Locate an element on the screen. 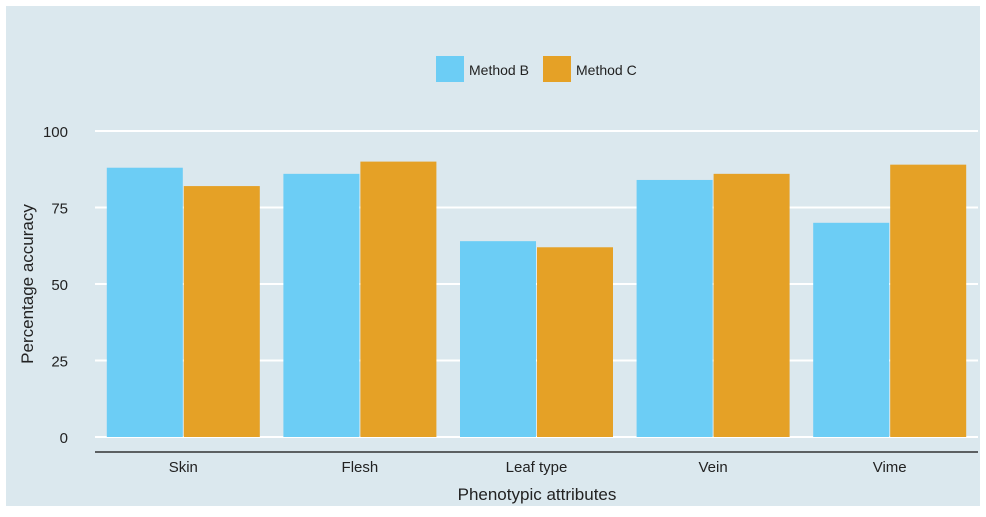 The width and height of the screenshot is (986, 517). bar-method-b-flesh is located at coordinates (321, 305).